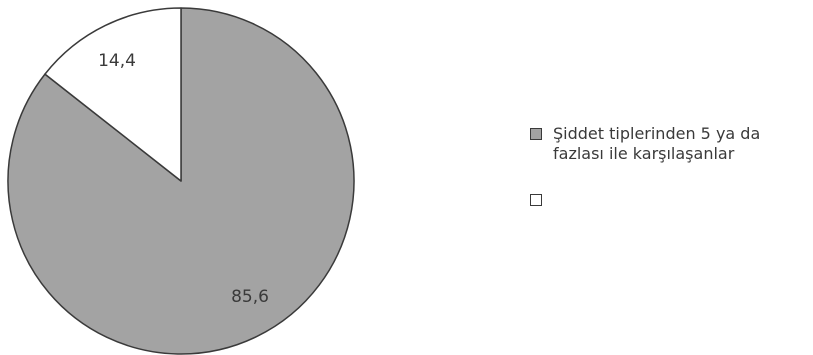 The height and width of the screenshot is (355, 813). Describe the element at coordinates (117, 61) in the screenshot. I see `slice-label-2: 14,4` at that location.